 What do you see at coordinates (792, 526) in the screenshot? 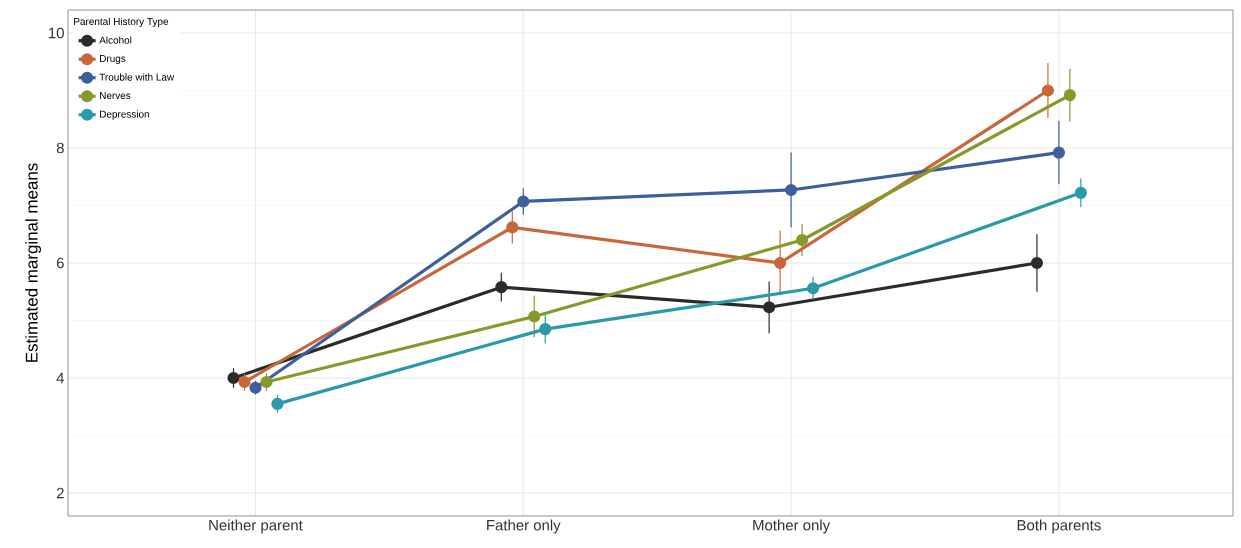
I see `x-tick-label: Mother only` at bounding box center [792, 526].